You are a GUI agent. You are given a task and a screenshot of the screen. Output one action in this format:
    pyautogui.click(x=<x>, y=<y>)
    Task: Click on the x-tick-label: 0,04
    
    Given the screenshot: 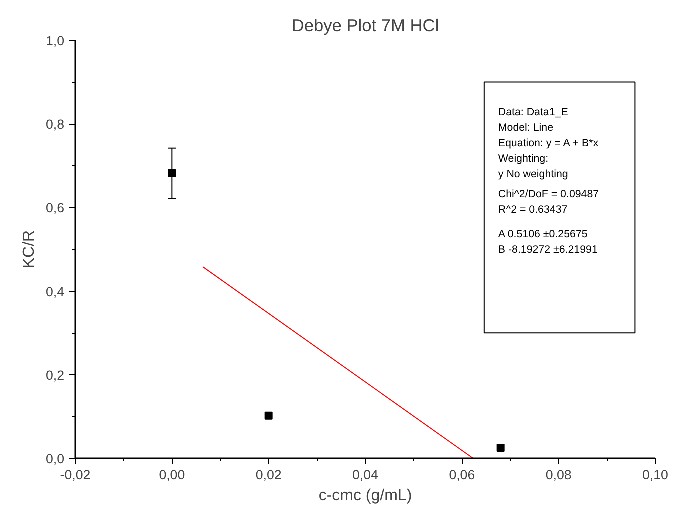 What is the action you would take?
    pyautogui.click(x=366, y=475)
    